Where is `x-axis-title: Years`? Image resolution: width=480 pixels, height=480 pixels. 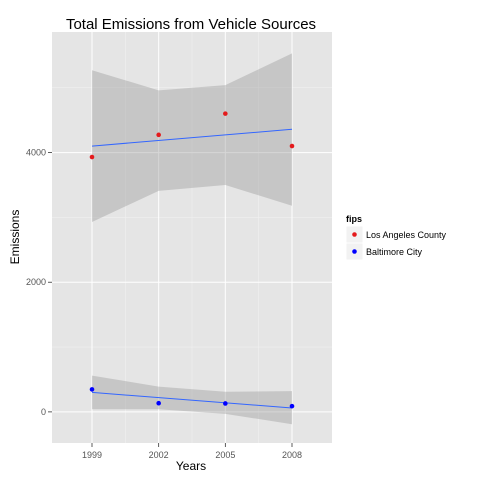 x-axis-title: Years is located at coordinates (191, 466).